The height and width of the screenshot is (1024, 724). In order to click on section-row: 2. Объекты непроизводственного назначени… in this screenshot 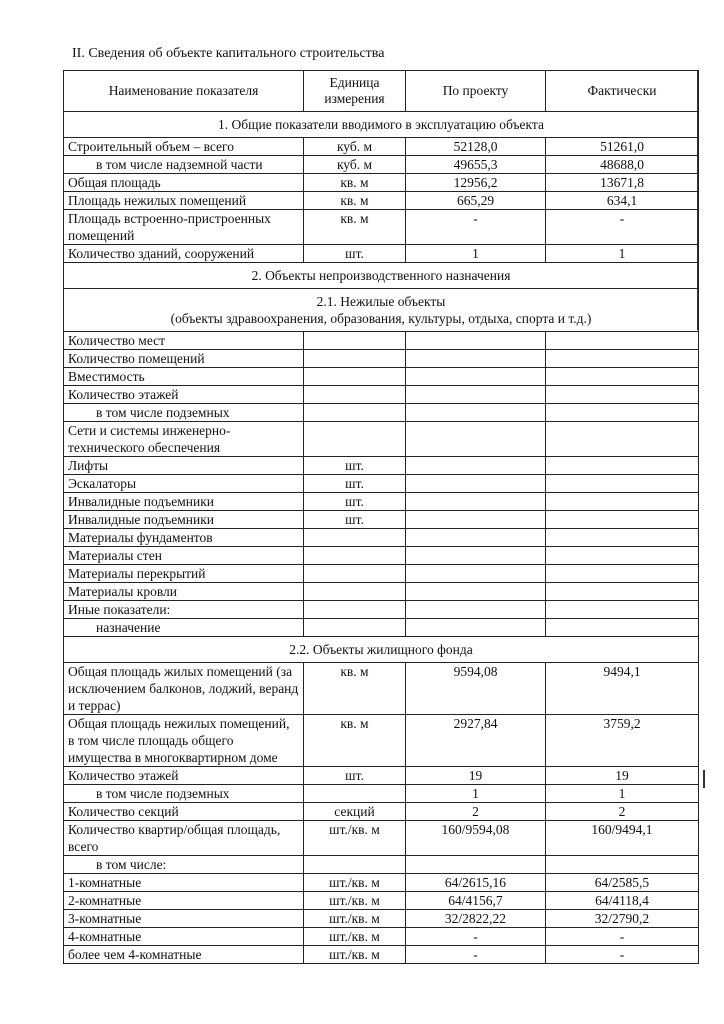, I will do `click(381, 275)`.